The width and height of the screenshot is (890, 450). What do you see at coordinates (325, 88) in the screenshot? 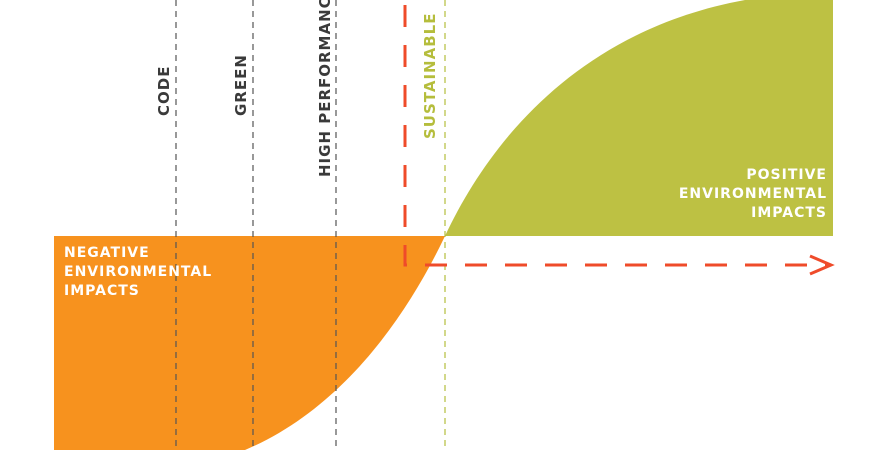
I see `level-label-high-performance: HIGH PERFORMANCE` at bounding box center [325, 88].